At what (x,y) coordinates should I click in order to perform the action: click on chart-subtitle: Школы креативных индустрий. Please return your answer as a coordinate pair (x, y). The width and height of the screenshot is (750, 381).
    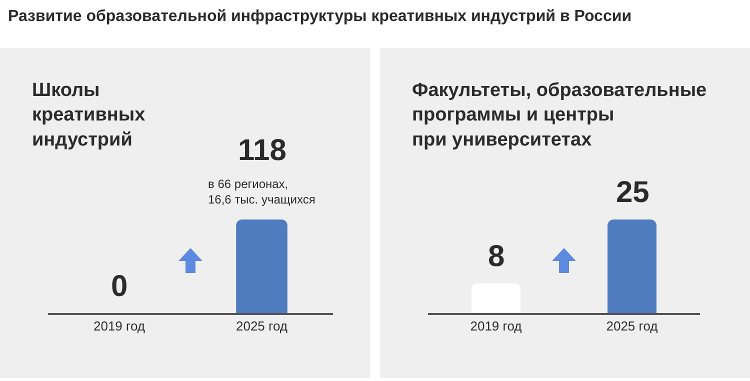
    Looking at the image, I should click on (89, 115).